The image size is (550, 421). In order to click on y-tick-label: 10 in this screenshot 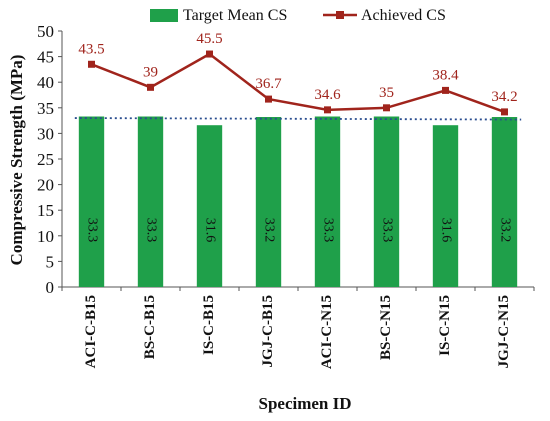, I will do `click(45, 236)`.